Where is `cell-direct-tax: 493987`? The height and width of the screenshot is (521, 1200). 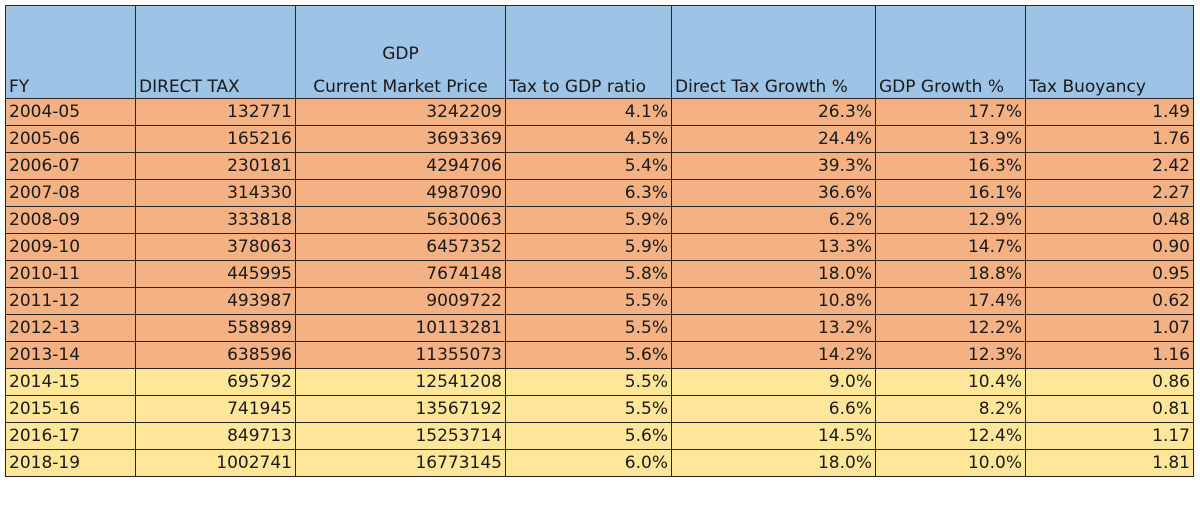
cell-direct-tax: 493987 is located at coordinates (215, 301).